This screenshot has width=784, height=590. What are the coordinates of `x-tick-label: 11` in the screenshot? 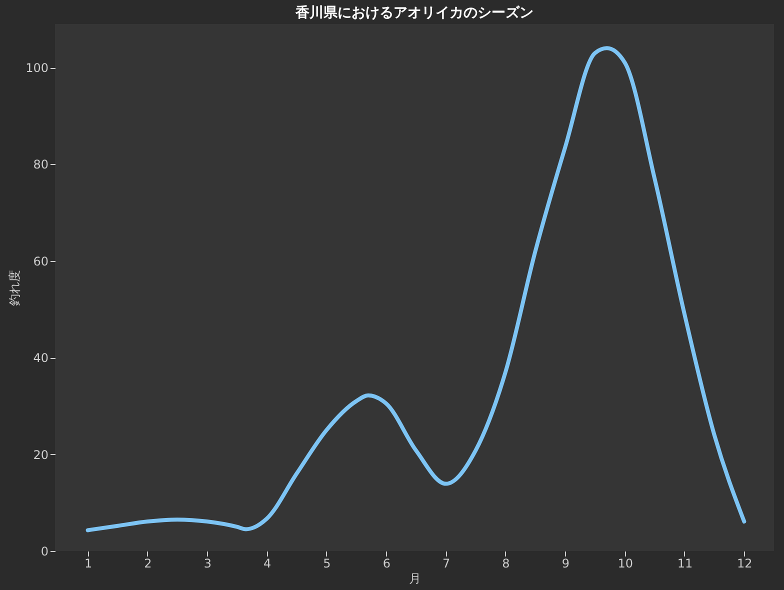 It's located at (685, 563).